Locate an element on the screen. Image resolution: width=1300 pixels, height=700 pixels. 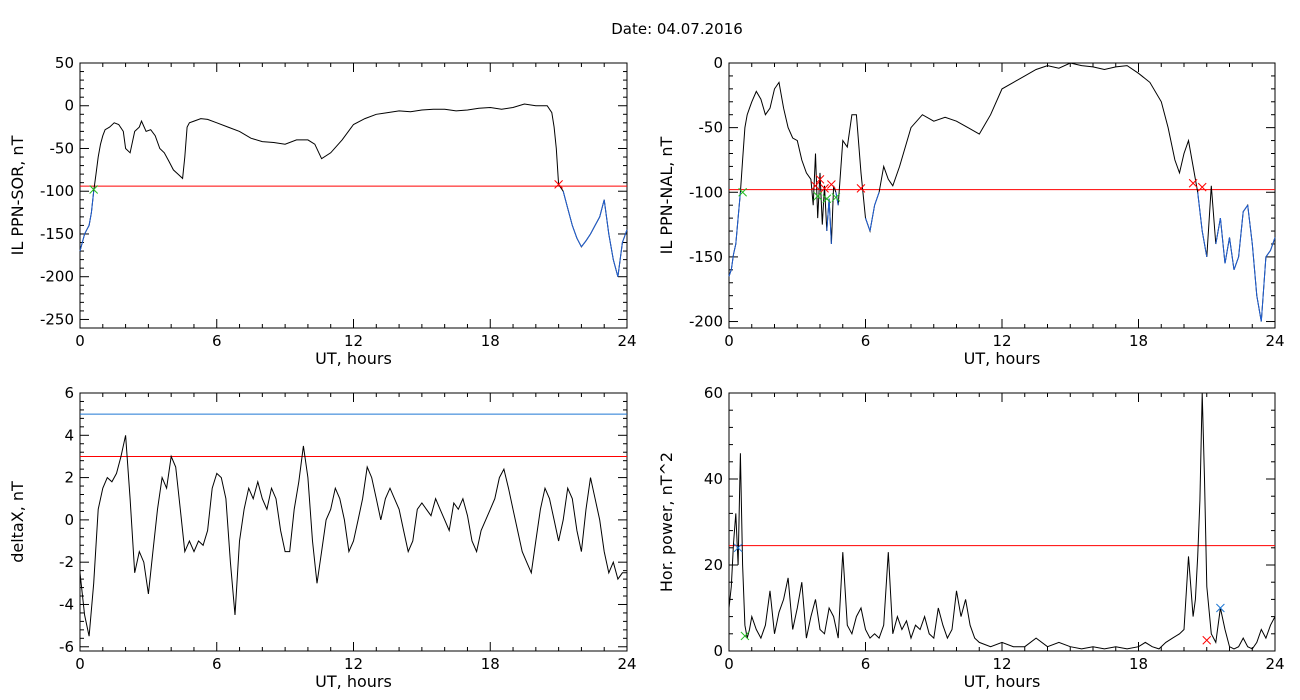
y-tick-label: 2 is located at coordinates (69, 478).